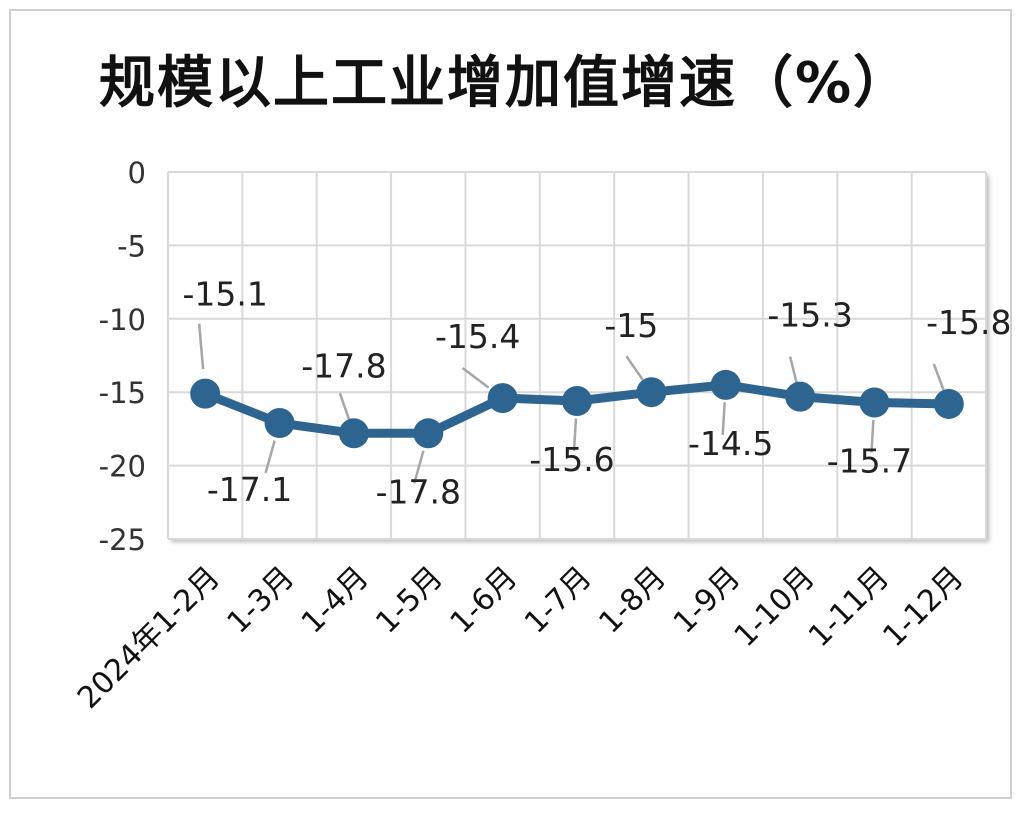 The height and width of the screenshot is (834, 1026). What do you see at coordinates (122, 393) in the screenshot?
I see `y-tick-label: -15` at bounding box center [122, 393].